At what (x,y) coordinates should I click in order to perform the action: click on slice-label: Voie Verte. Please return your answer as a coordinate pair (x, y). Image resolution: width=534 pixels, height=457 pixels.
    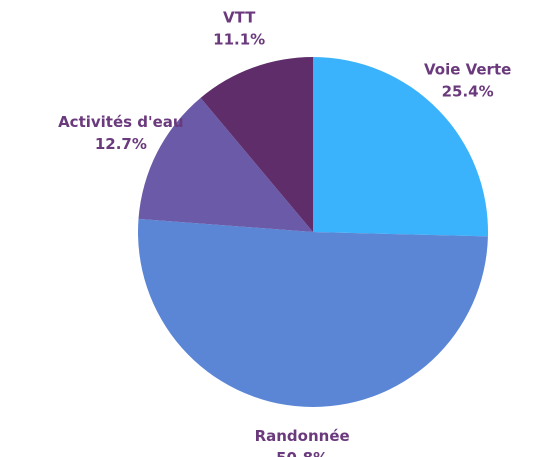
    Looking at the image, I should click on (467, 70).